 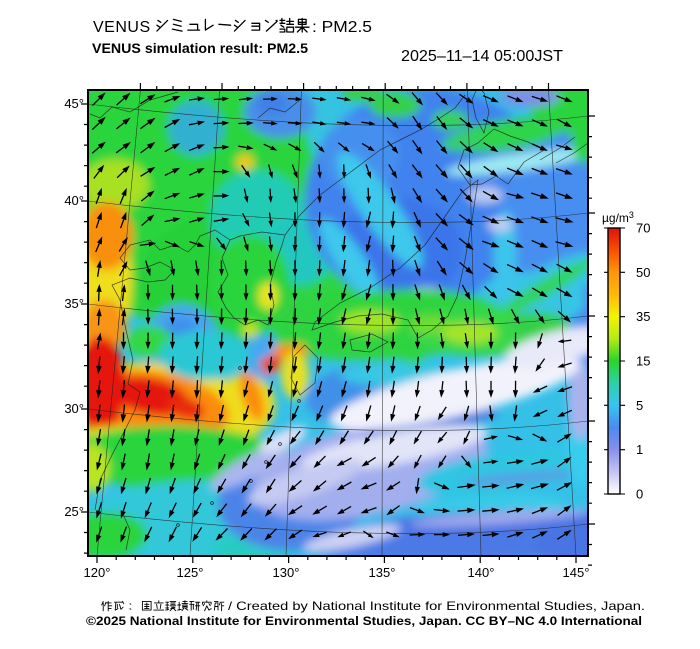 What do you see at coordinates (481, 572) in the screenshot?
I see `svg-text: 140°` at bounding box center [481, 572].